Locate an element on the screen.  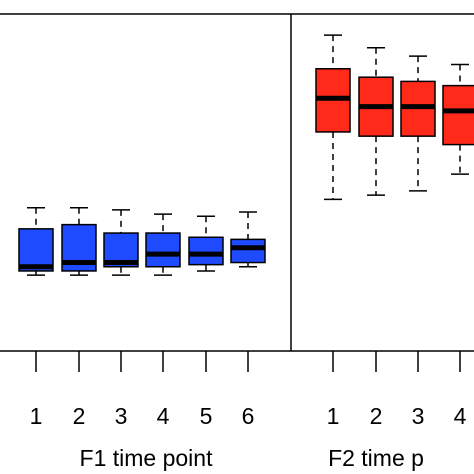
box-1-4: 4 is located at coordinates (163, 321).